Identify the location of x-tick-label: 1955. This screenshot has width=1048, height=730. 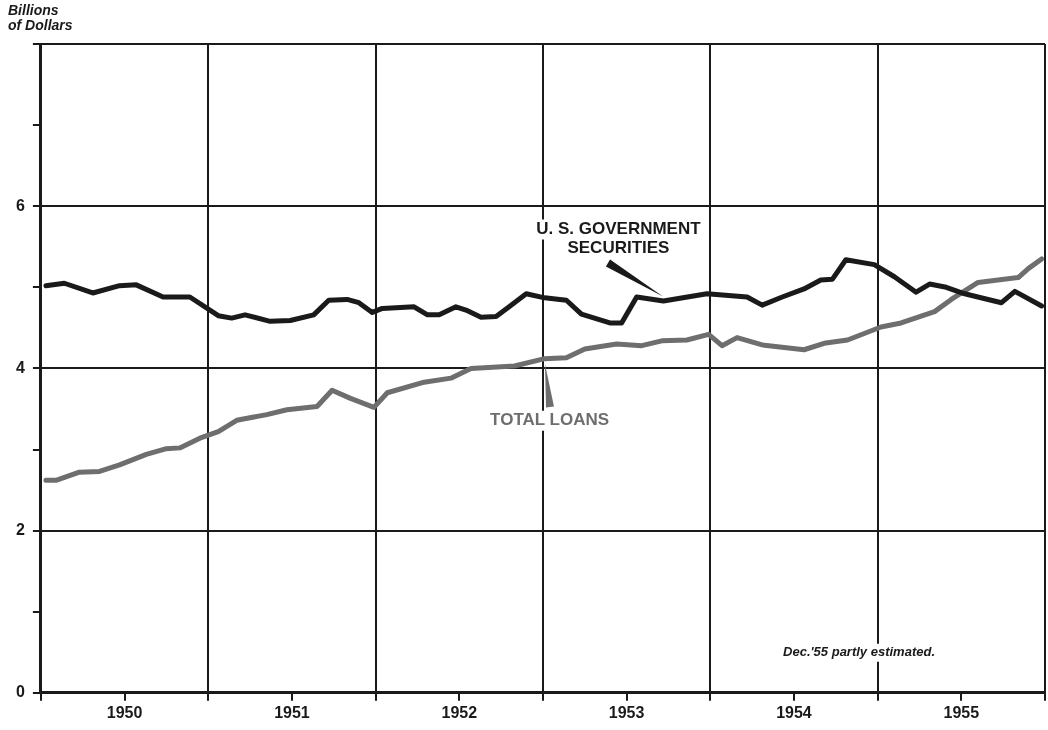
(961, 712).